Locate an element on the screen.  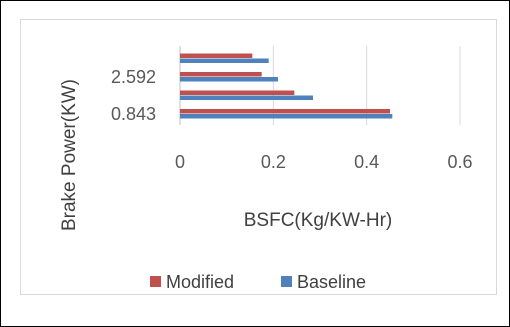
bars is located at coordinates (286, 86).